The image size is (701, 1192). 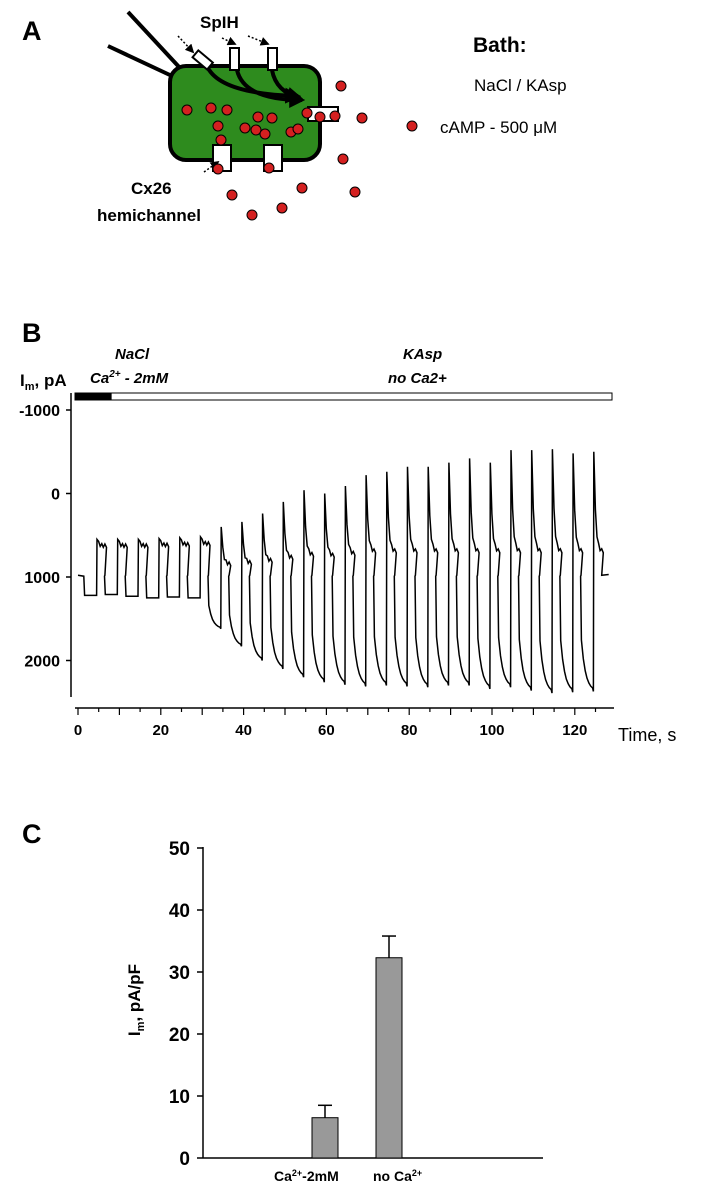 What do you see at coordinates (144, 44) in the screenshot?
I see `patch-pipettes` at bounding box center [144, 44].